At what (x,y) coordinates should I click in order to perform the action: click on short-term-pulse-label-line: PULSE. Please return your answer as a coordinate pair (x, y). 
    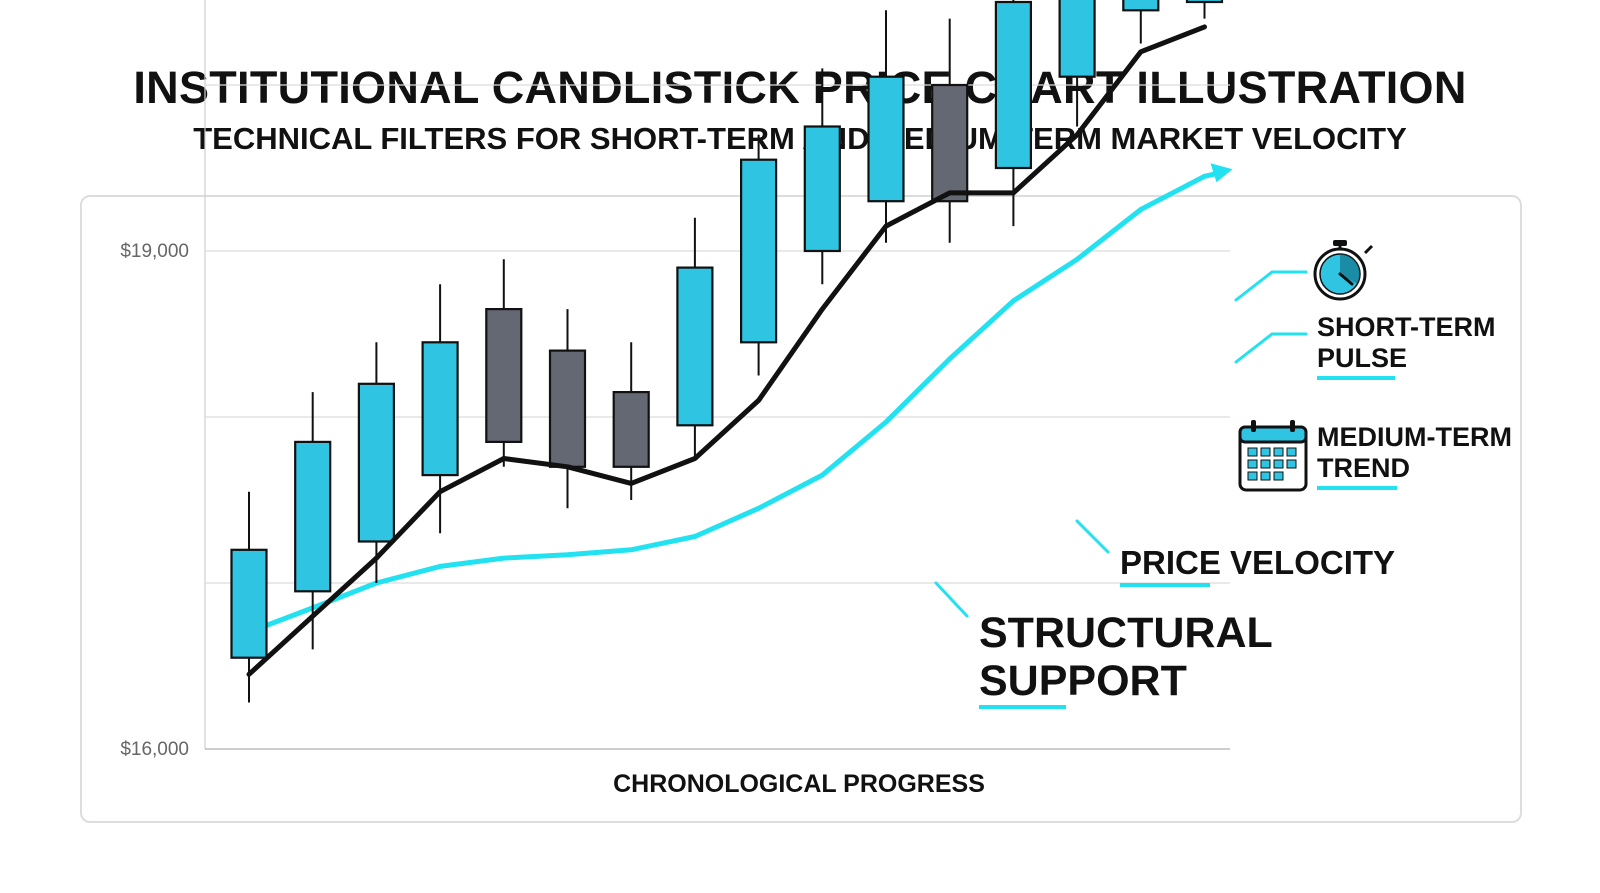
    Looking at the image, I should click on (1362, 358).